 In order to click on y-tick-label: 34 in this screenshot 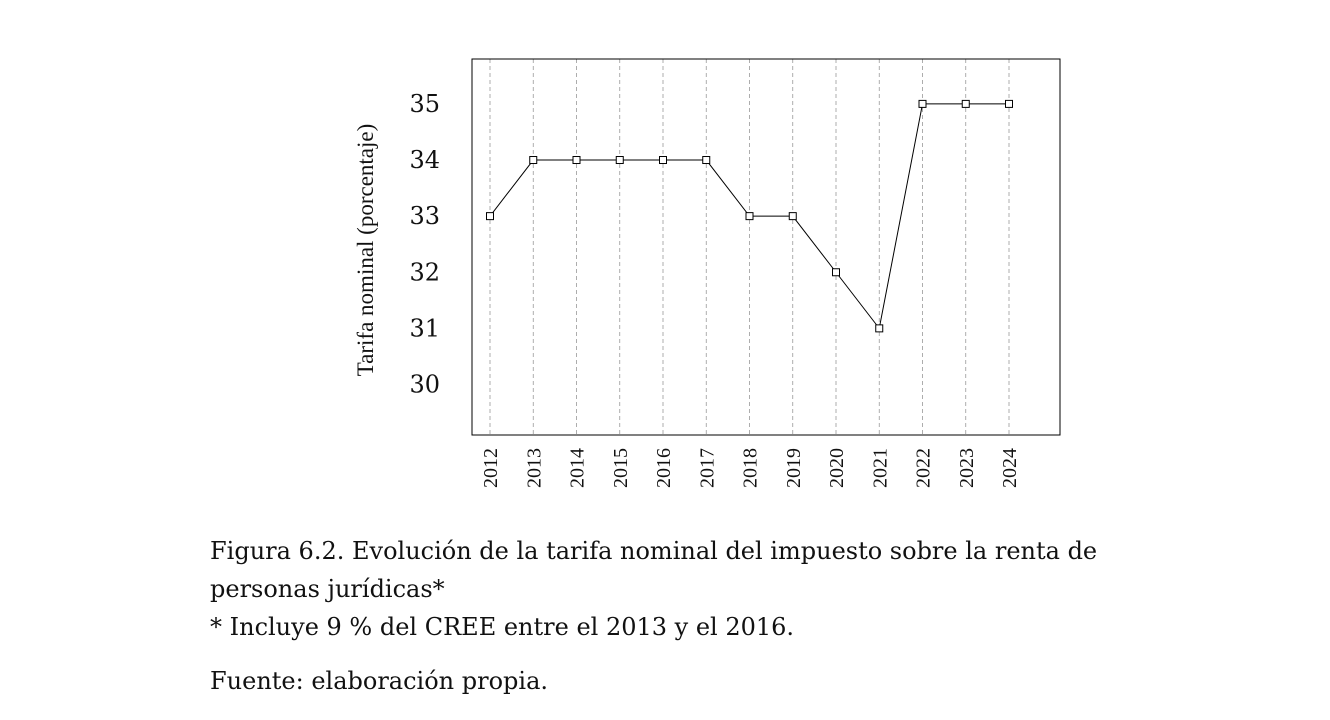, I will do `click(424, 160)`.